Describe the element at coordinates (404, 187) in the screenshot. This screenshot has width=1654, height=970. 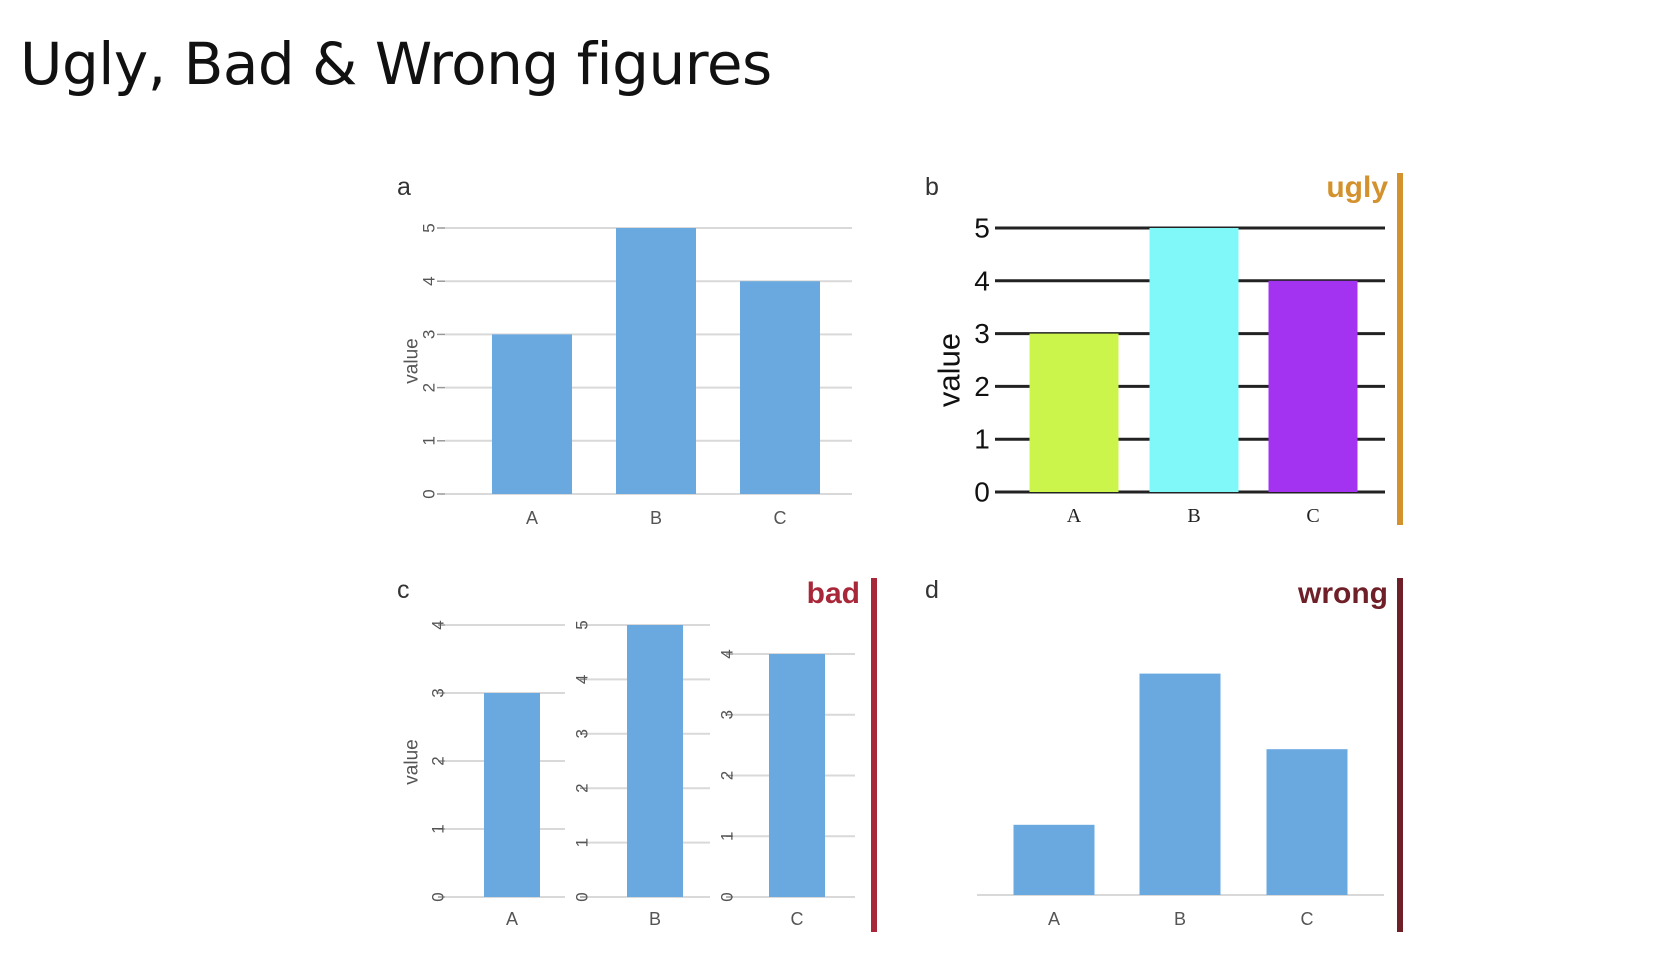
I see `panel-a-letter: a` at that location.